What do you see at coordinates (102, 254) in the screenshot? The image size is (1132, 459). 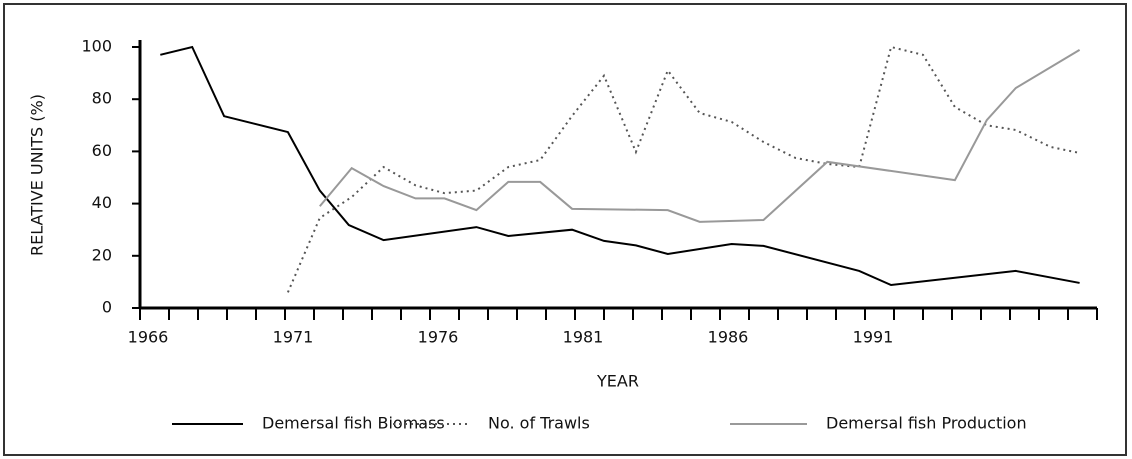 I see `y-tick-label: 20` at bounding box center [102, 254].